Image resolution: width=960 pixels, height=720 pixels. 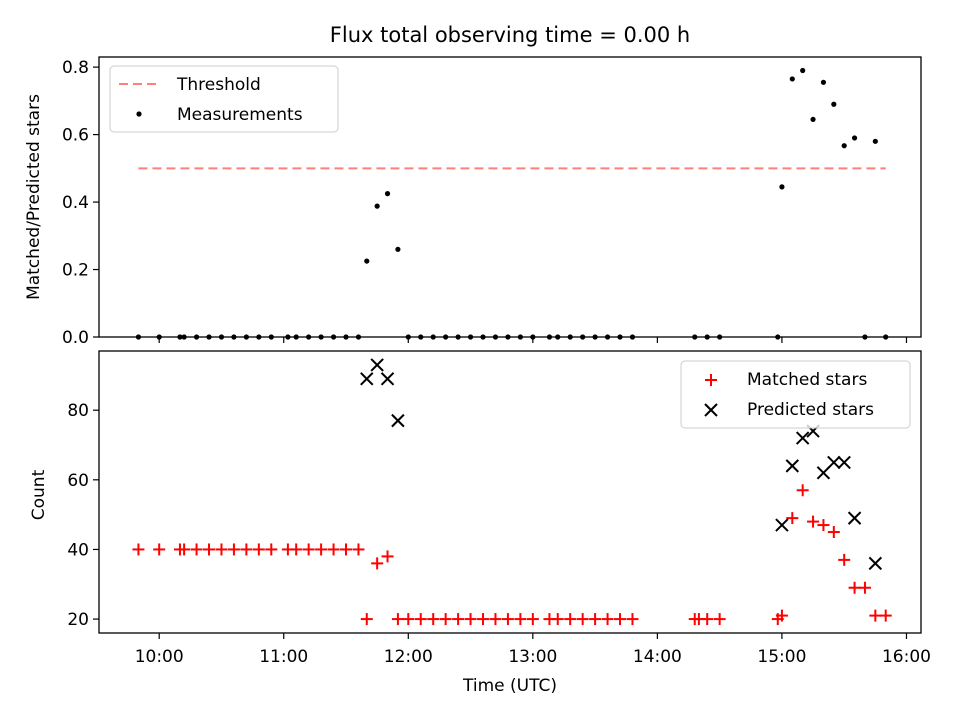 What do you see at coordinates (906, 657) in the screenshot?
I see `x-tick-label: 16:00` at bounding box center [906, 657].